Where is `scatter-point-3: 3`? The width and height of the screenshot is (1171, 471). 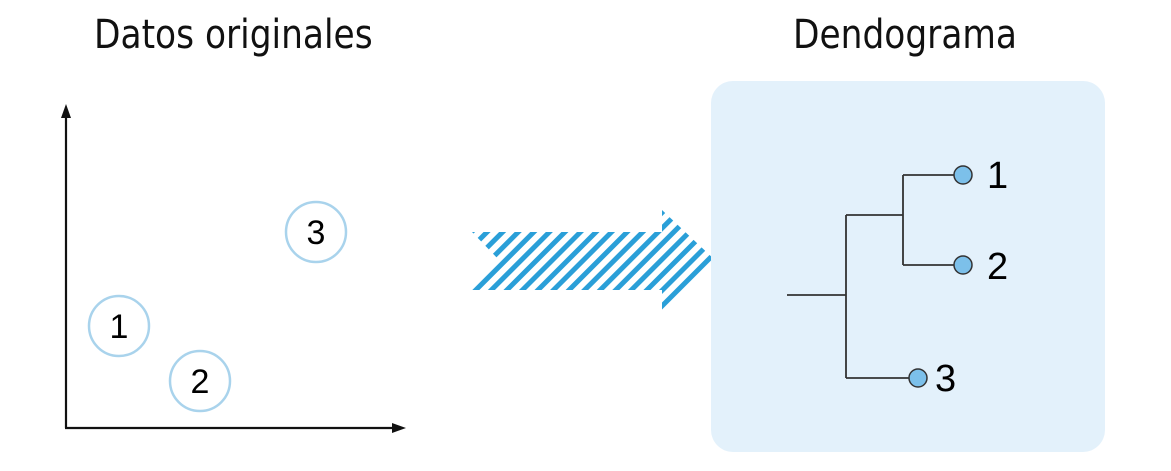
scatter-point-3: 3 is located at coordinates (316, 232).